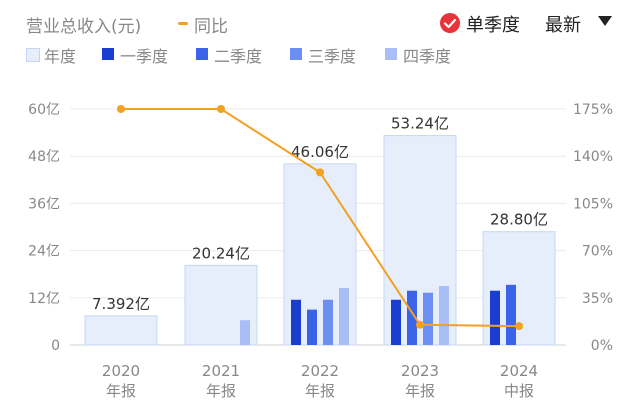 The height and width of the screenshot is (409, 640). What do you see at coordinates (519, 371) in the screenshot?
I see `x-tick-year: 2024` at bounding box center [519, 371].